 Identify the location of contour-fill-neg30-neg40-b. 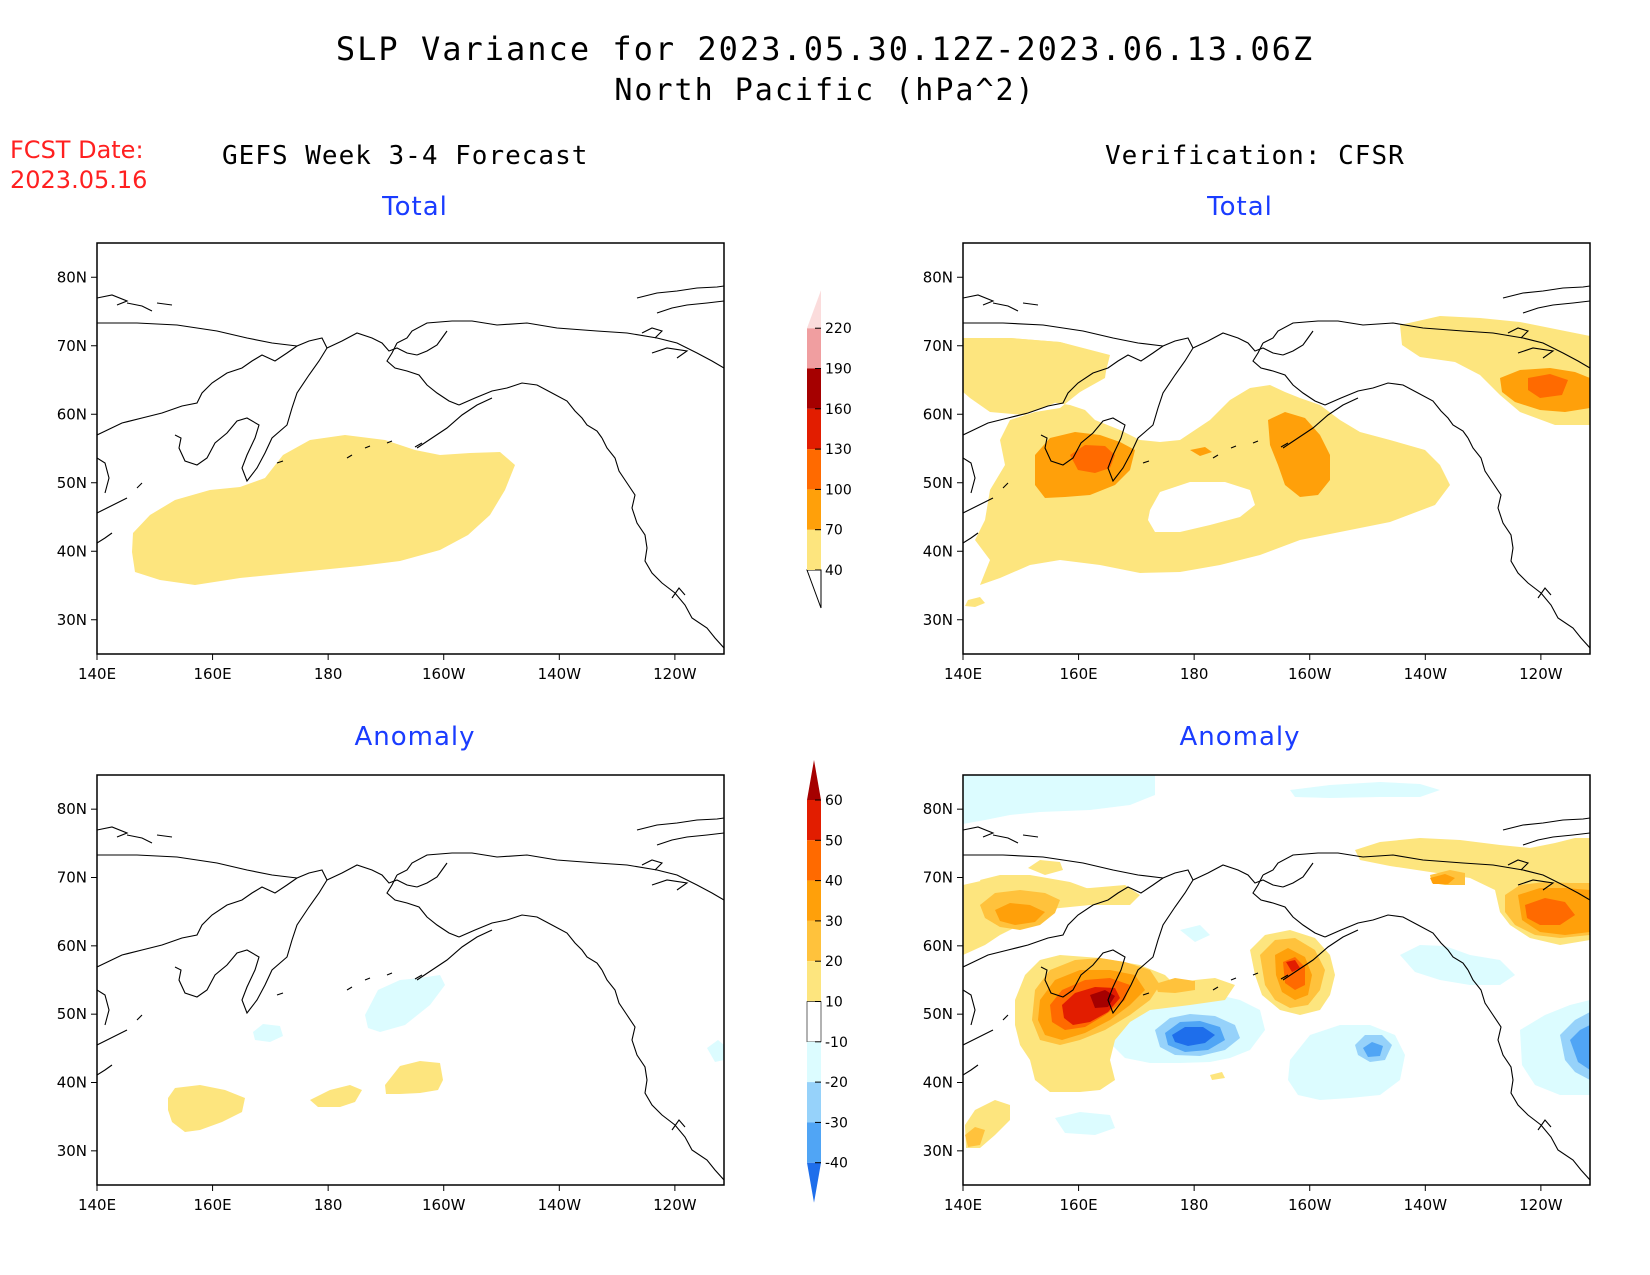
(1373, 1049).